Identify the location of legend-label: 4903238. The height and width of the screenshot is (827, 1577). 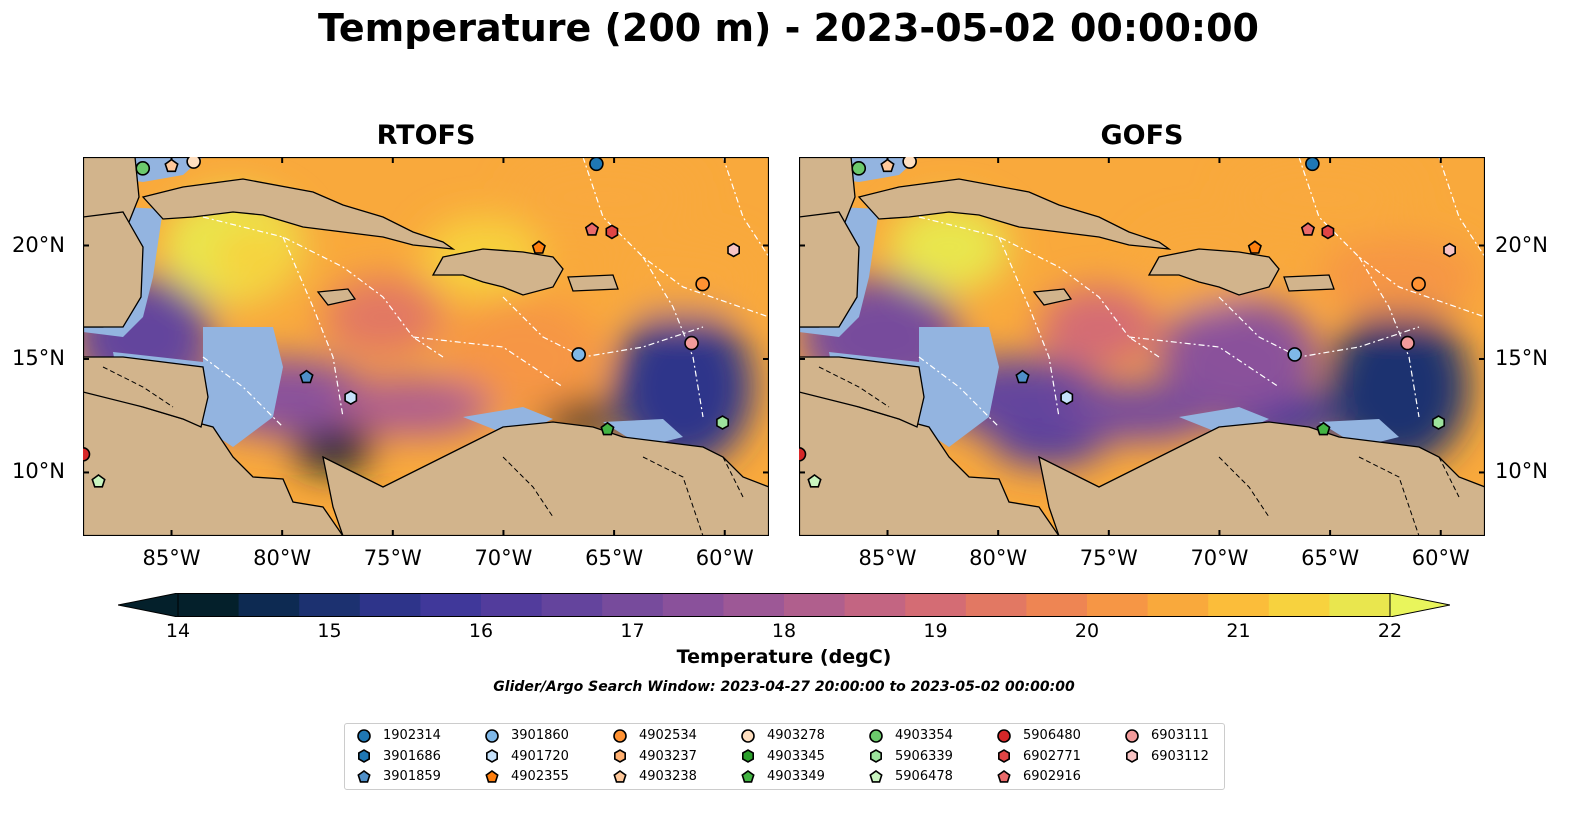
(668, 776).